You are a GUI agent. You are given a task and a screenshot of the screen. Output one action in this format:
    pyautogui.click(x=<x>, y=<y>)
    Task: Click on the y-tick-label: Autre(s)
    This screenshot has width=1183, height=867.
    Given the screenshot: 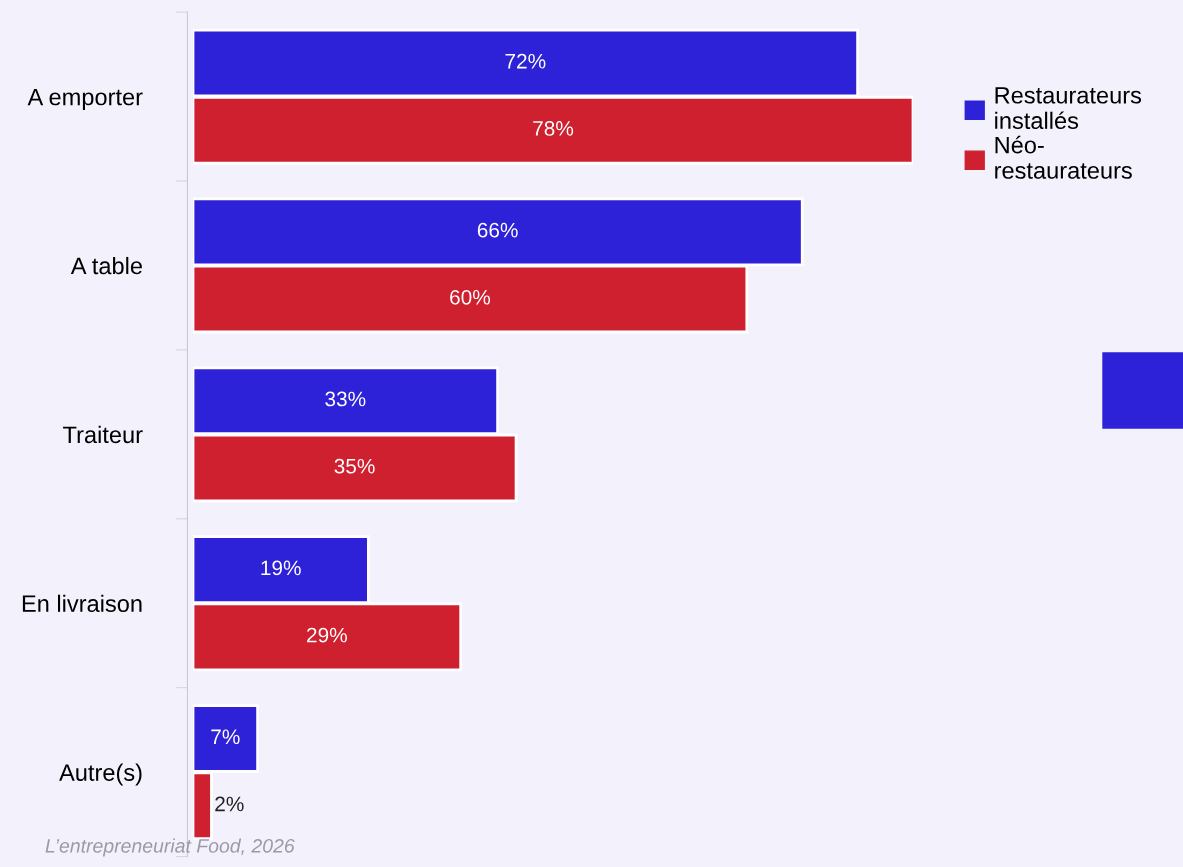 What is the action you would take?
    pyautogui.click(x=100, y=774)
    